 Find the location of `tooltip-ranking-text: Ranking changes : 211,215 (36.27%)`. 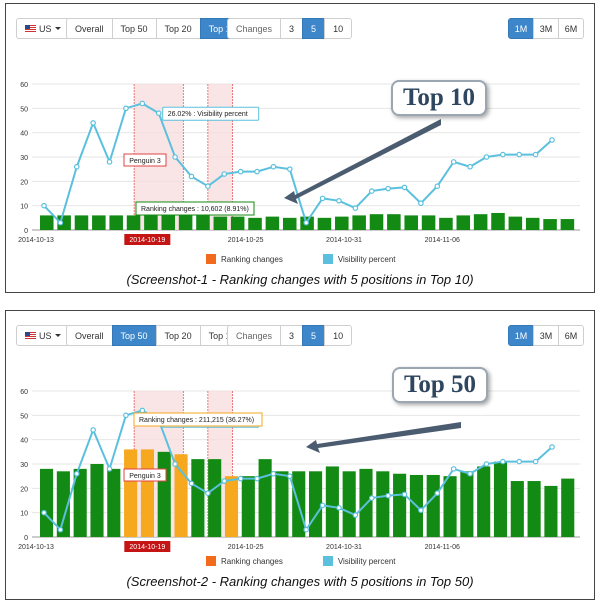

tooltip-ranking-text: Ranking changes : 211,215 (36.27%) is located at coordinates (196, 420).